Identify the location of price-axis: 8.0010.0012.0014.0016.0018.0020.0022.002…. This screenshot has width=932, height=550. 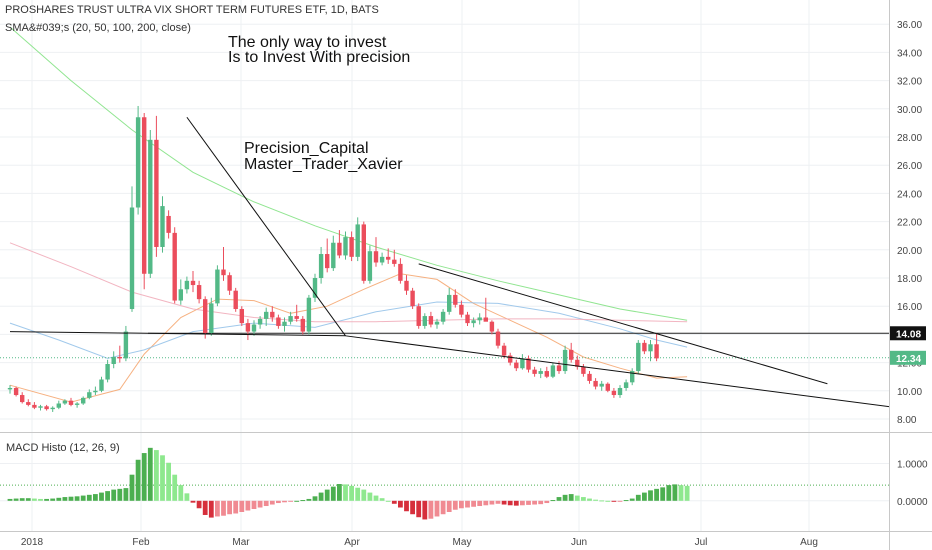
(909, 223).